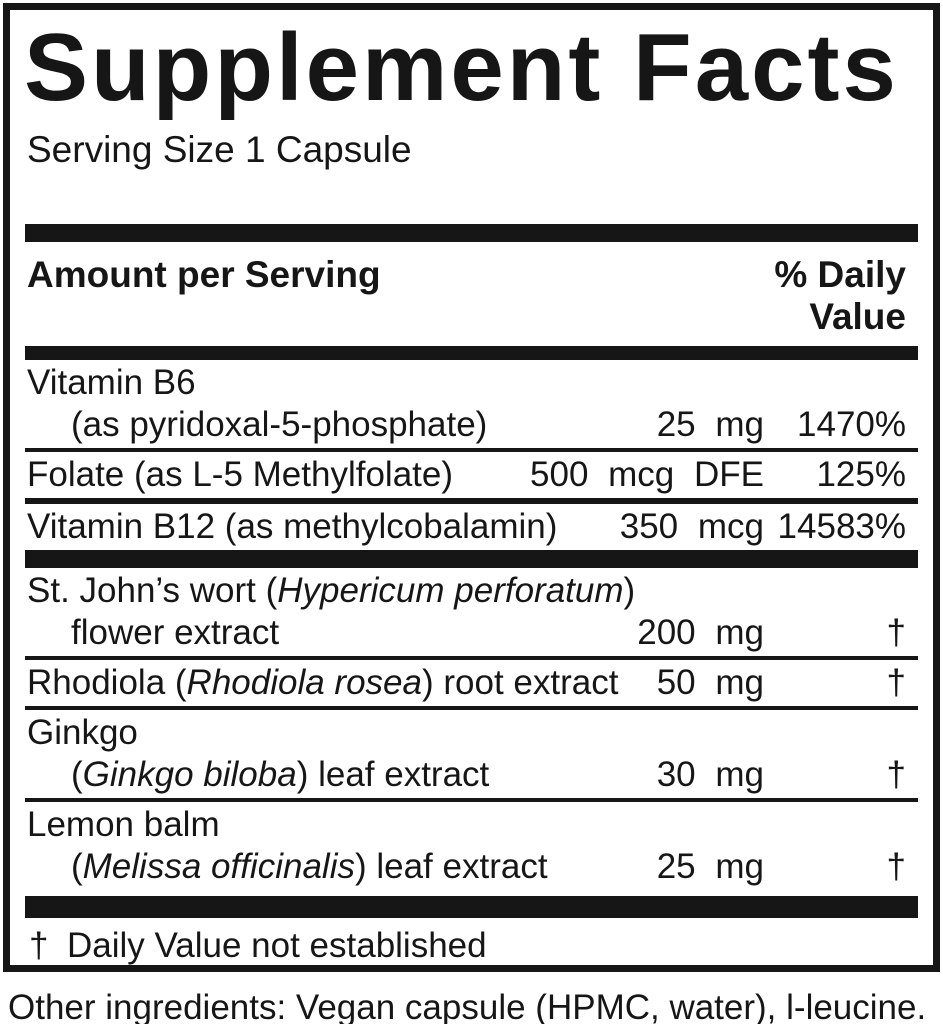  What do you see at coordinates (304, 682) in the screenshot?
I see `scientific-name: Rhodiola rosea` at bounding box center [304, 682].